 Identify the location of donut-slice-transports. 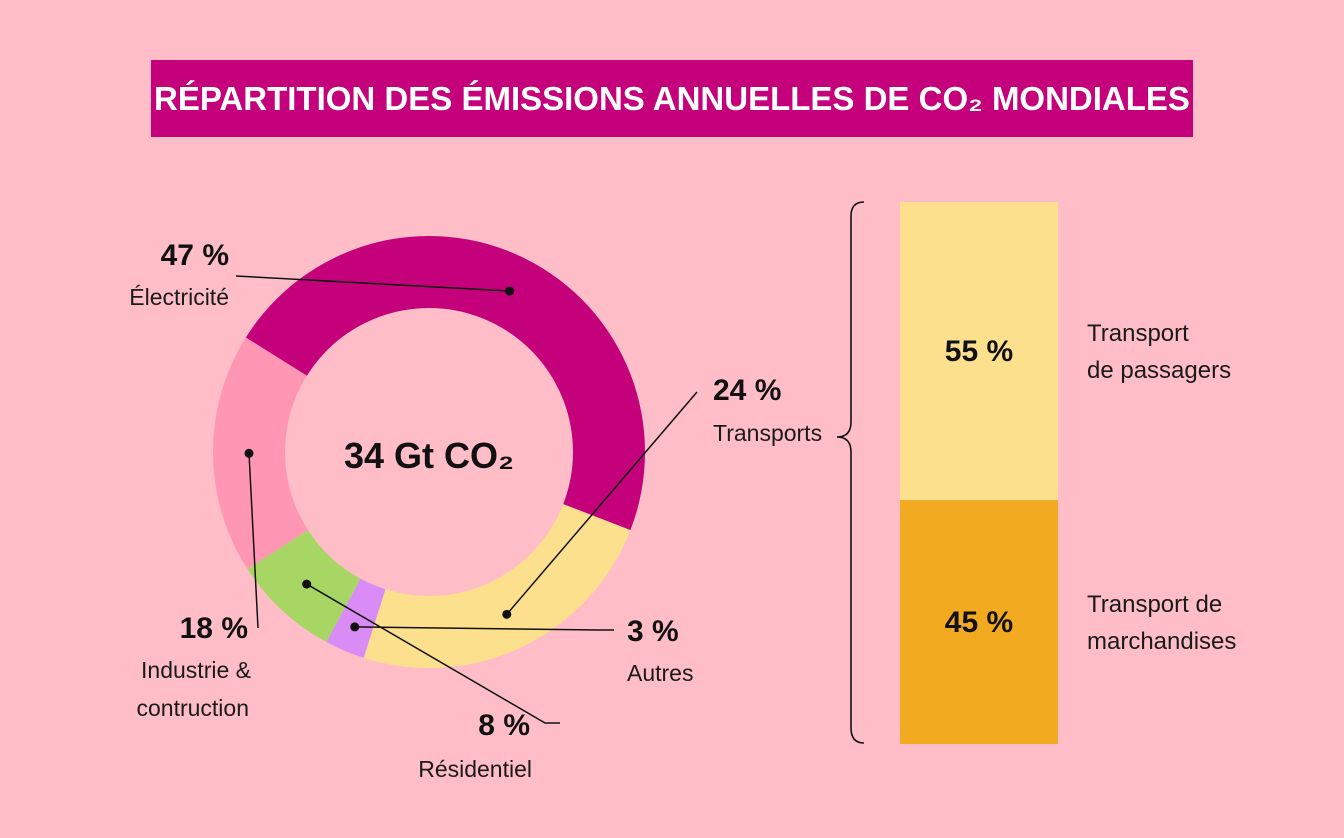
(497, 586).